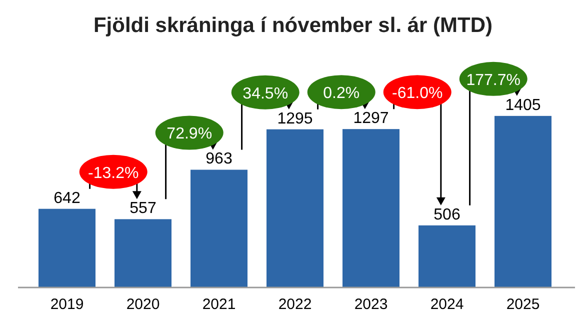 The height and width of the screenshot is (325, 586). I want to click on chart-title: Fjöldi skráninga í nóvember sl. ár (MTD), so click(293, 25).